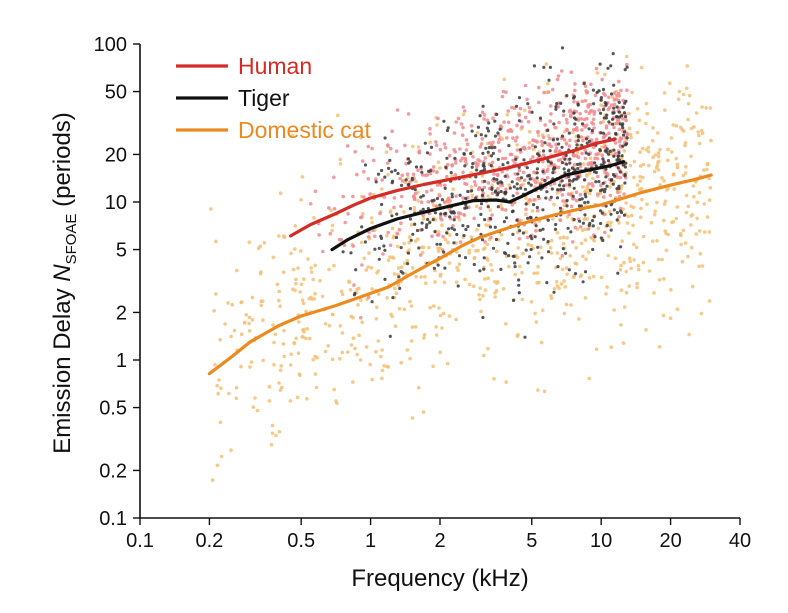 This screenshot has width=788, height=613. I want to click on y-tick-label: 1, so click(121, 361).